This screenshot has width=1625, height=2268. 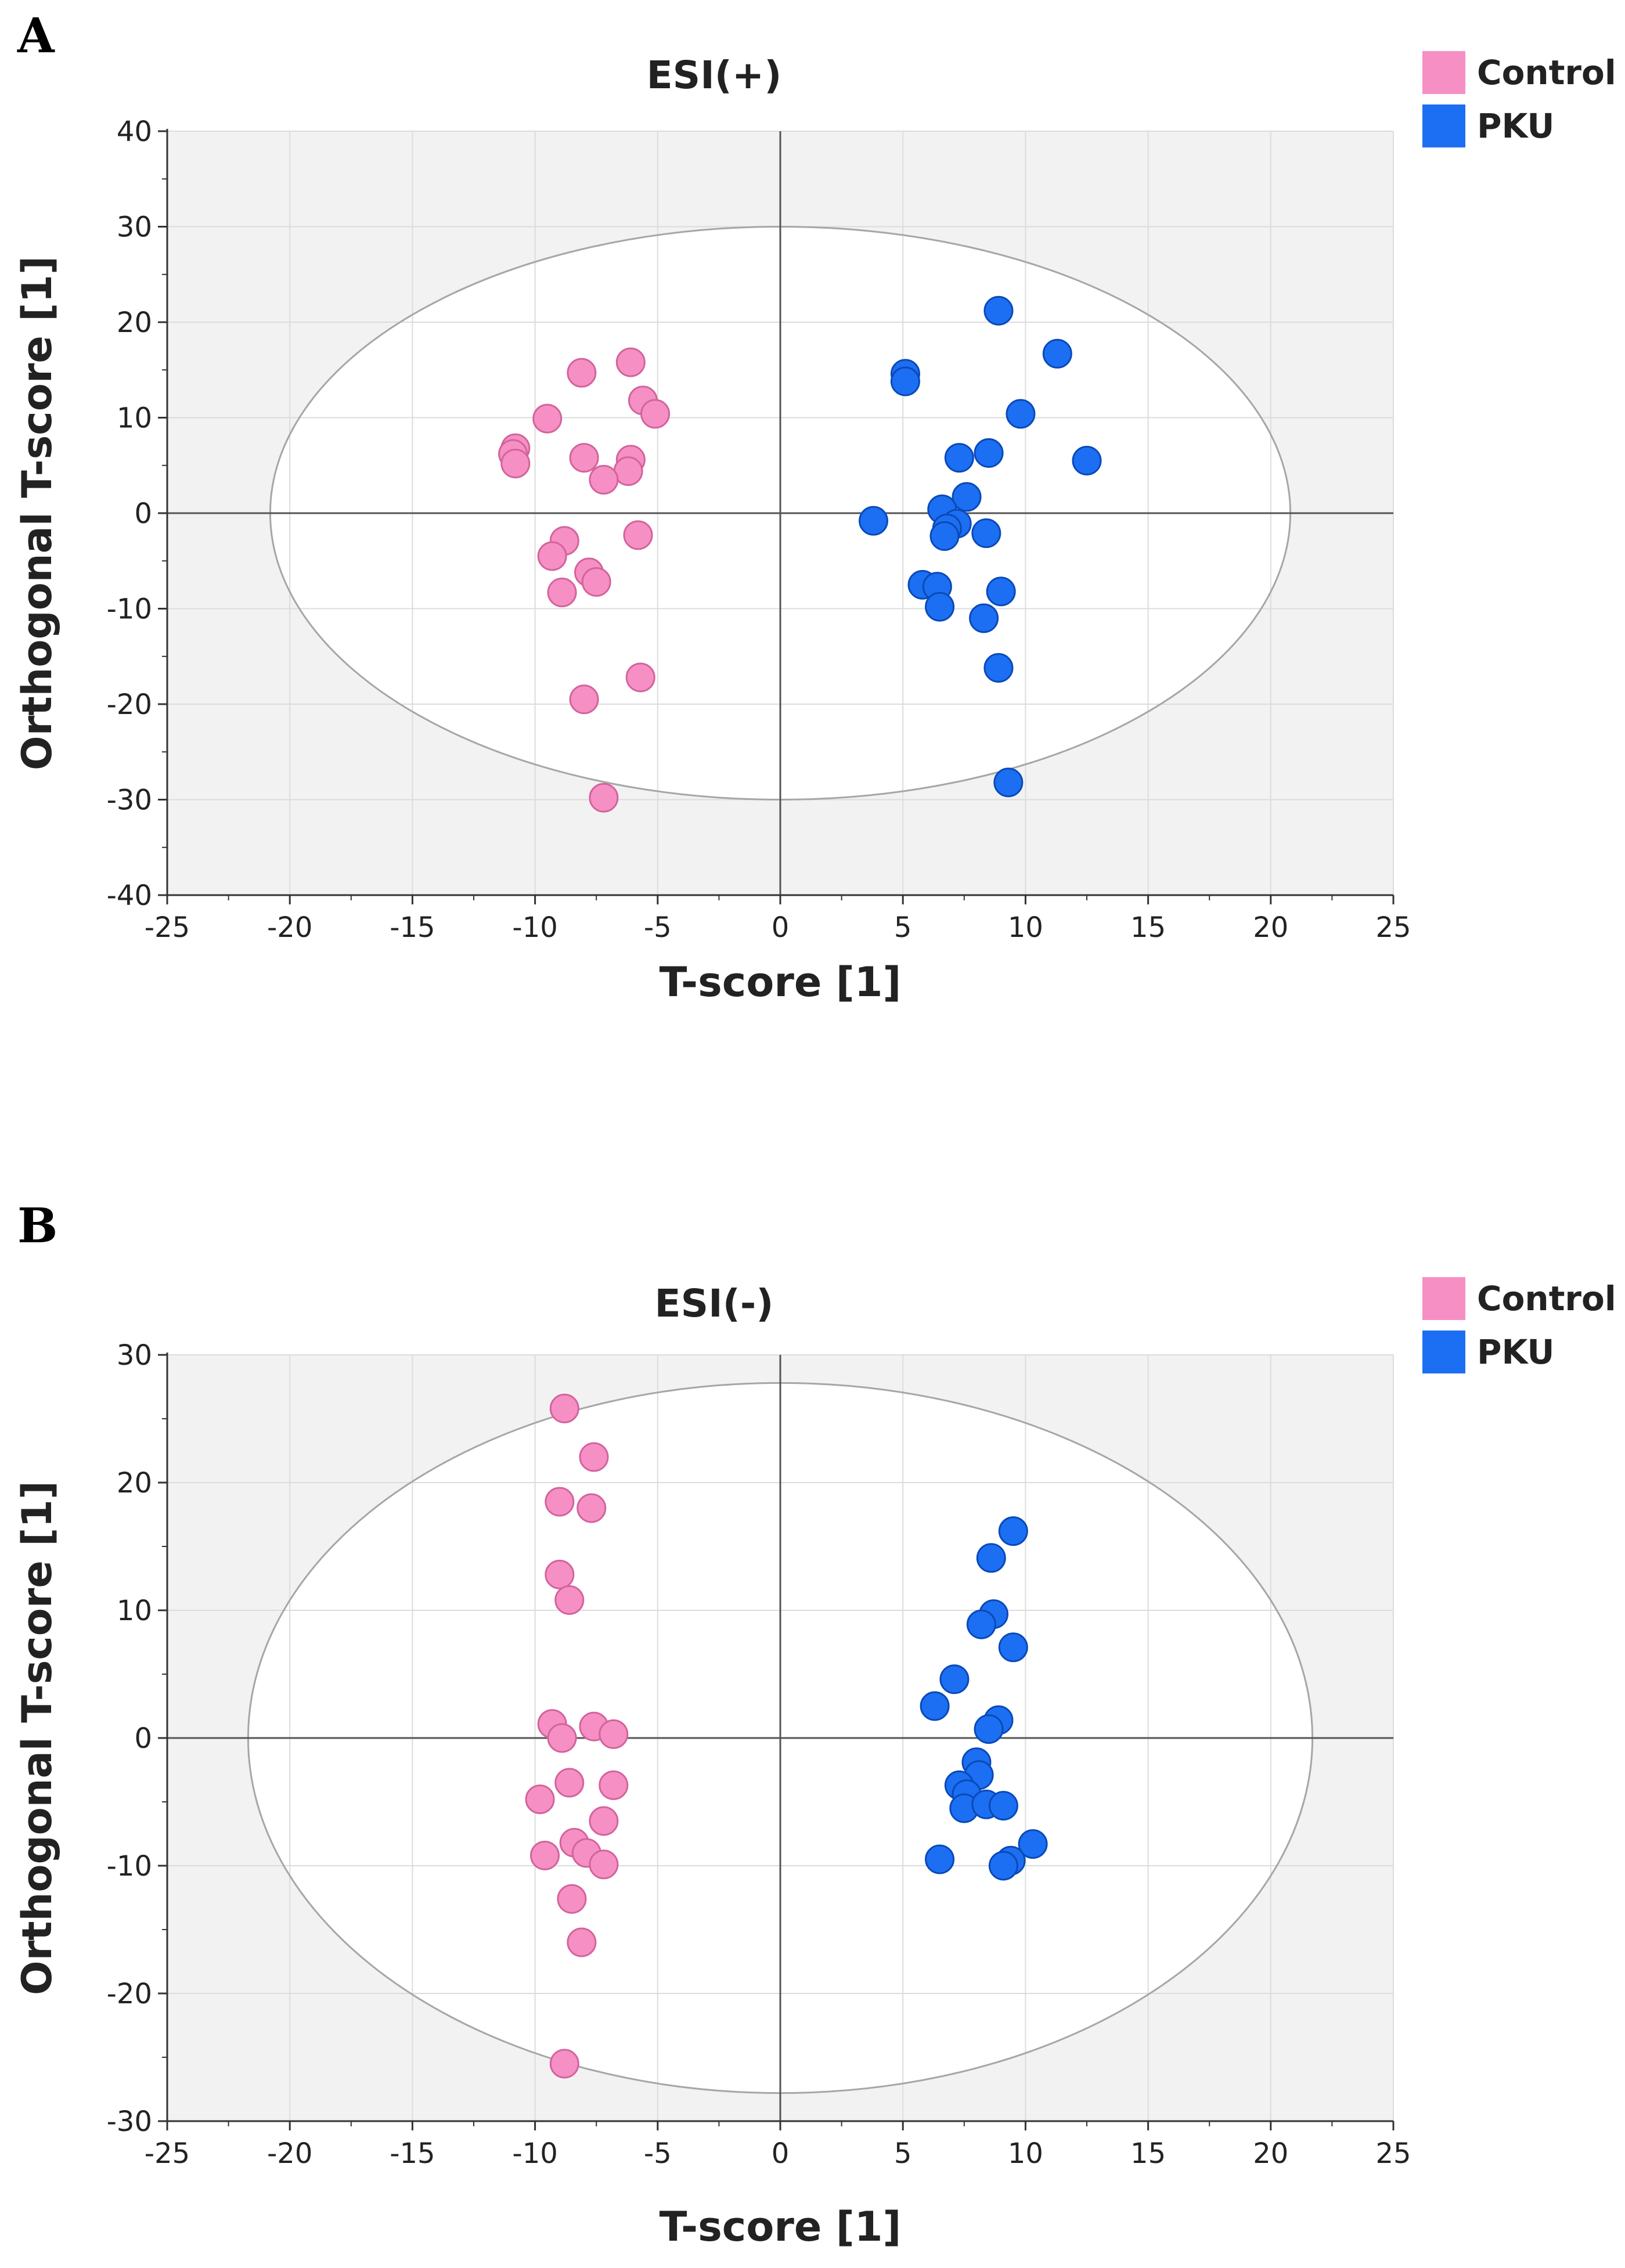 What do you see at coordinates (167, 927) in the screenshot?
I see `x-tick-label: -25` at bounding box center [167, 927].